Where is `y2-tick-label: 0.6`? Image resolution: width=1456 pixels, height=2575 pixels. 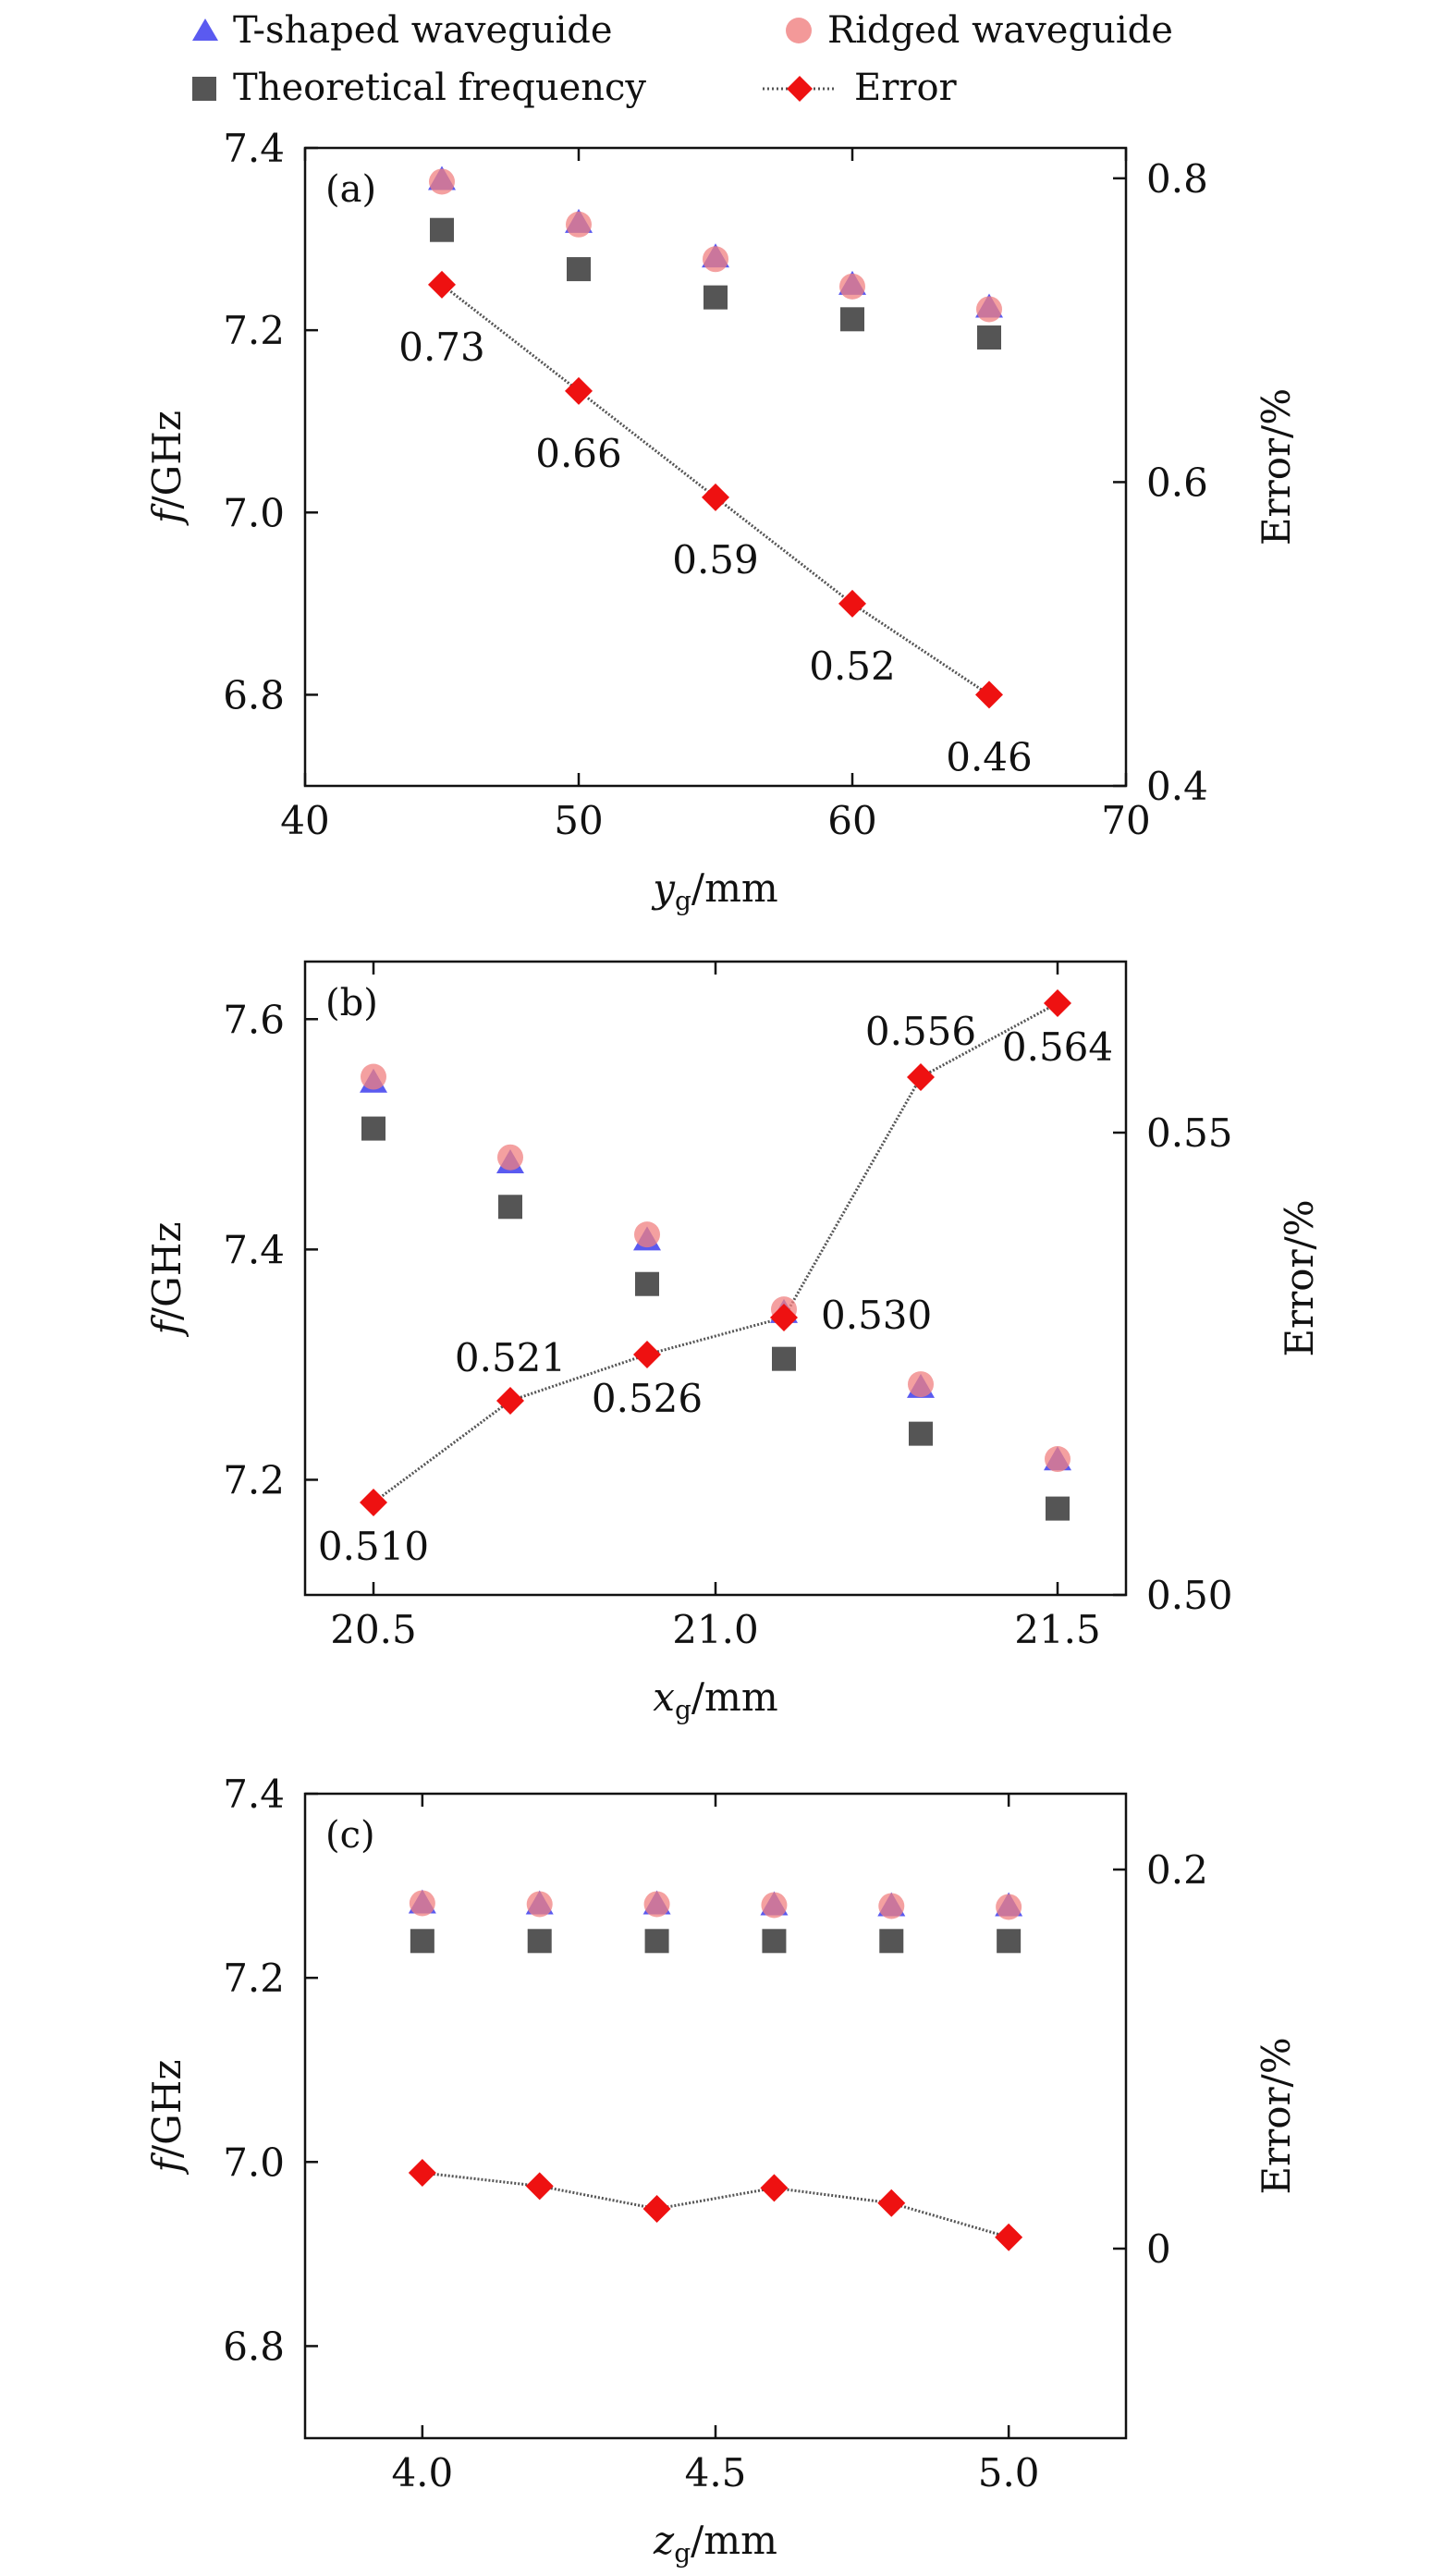
y2-tick-label: 0.6 is located at coordinates (1177, 482).